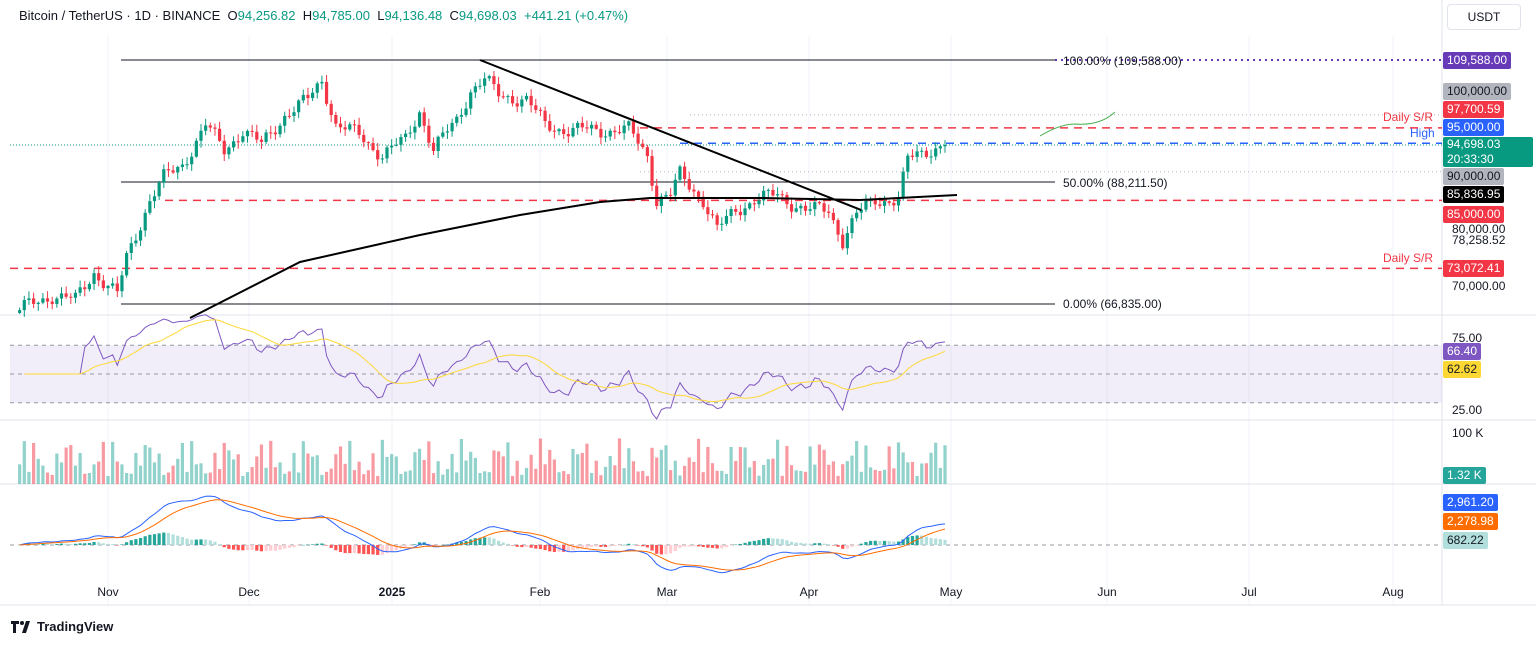  I want to click on time-axis-label: Aug, so click(1393, 592).